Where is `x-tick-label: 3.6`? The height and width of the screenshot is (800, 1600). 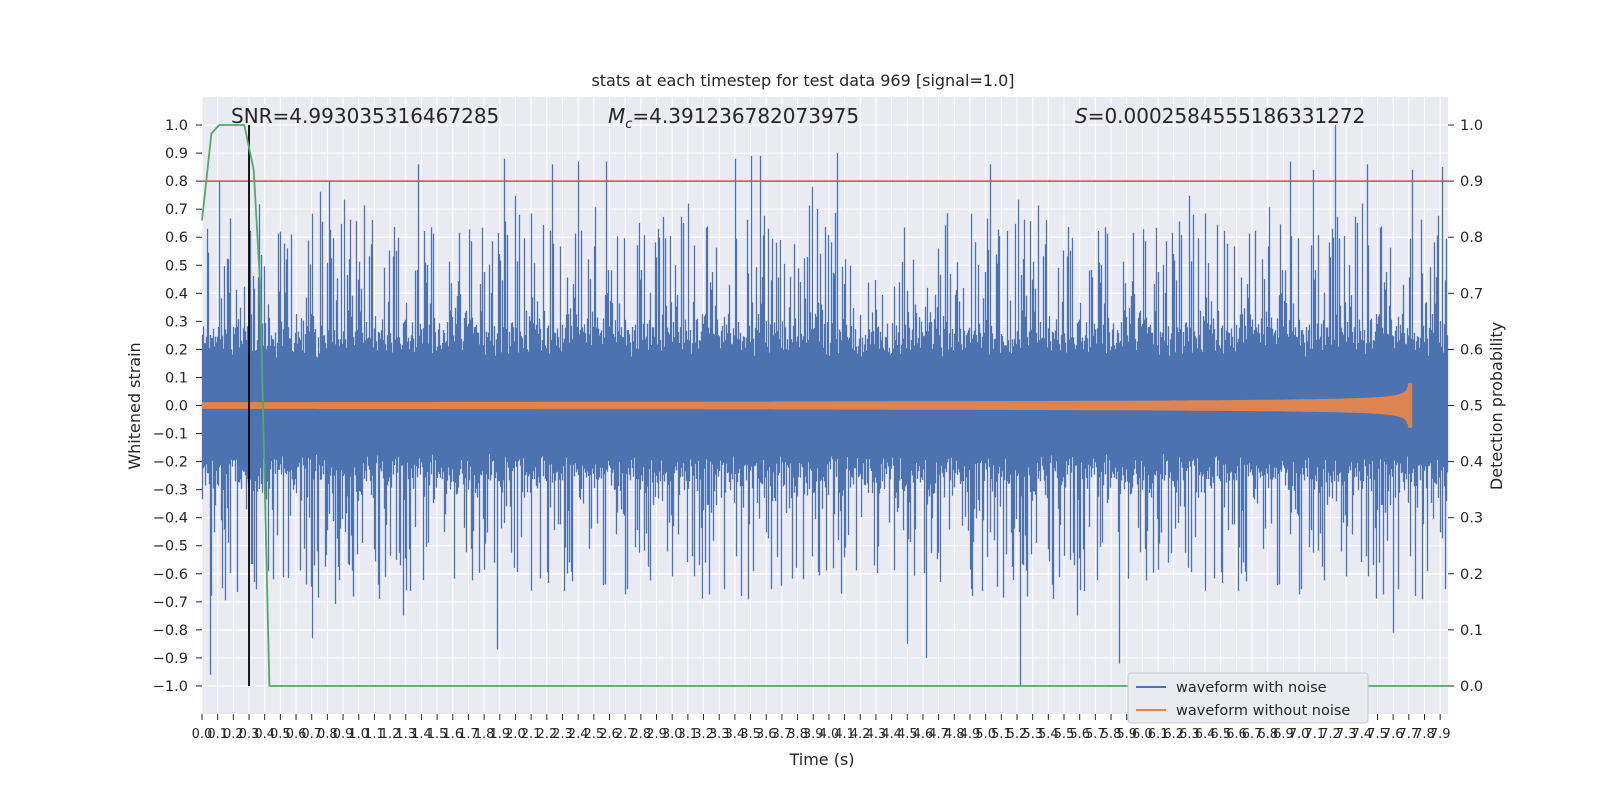
x-tick-label: 3.6 is located at coordinates (766, 734).